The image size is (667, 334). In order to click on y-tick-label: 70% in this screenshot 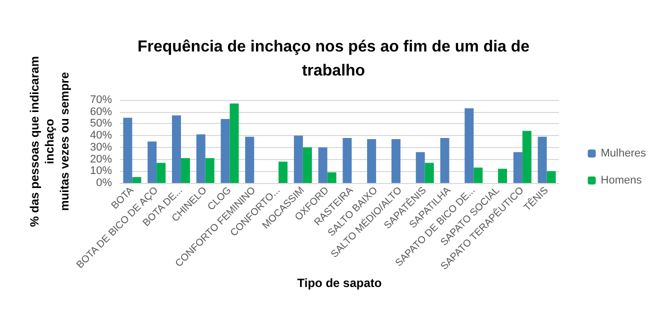, I will do `click(101, 100)`.